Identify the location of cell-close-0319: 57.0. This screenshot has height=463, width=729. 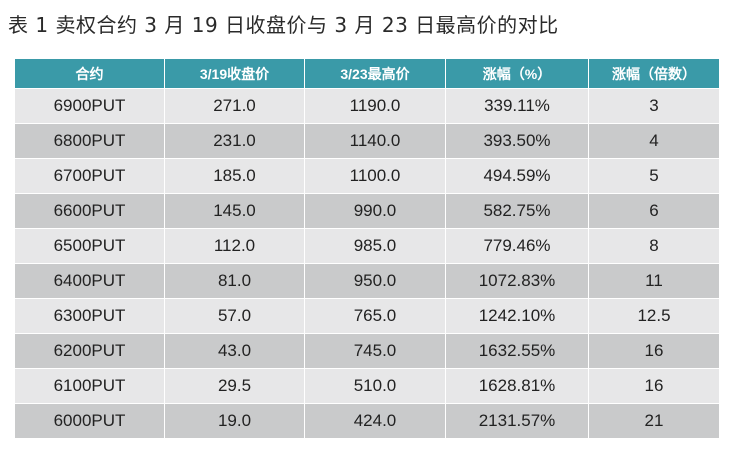
(235, 315).